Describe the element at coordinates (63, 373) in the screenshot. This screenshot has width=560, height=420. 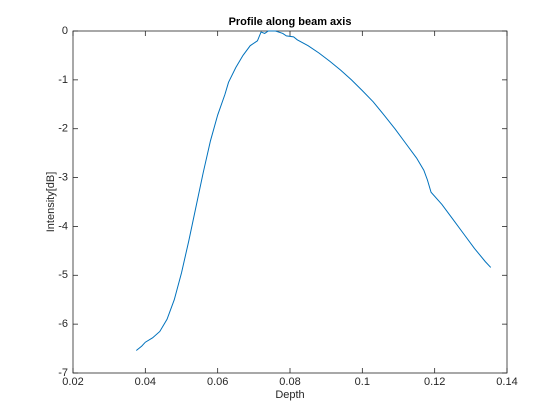
I see `y-tick-label: -7` at that location.